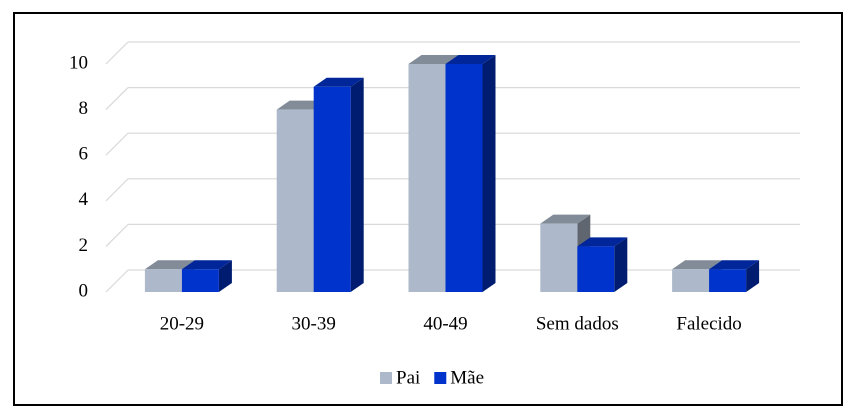 The width and height of the screenshot is (853, 415). What do you see at coordinates (182, 323) in the screenshot?
I see `x-tick-label: 20-29` at bounding box center [182, 323].